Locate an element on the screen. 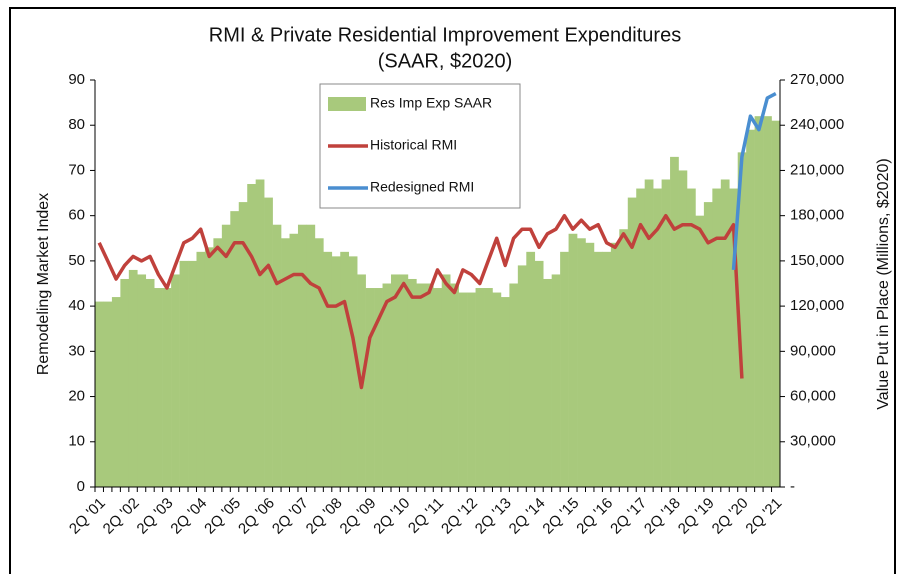 The width and height of the screenshot is (912, 579). y-axis-label: Remodeling Market Index is located at coordinates (43, 284).